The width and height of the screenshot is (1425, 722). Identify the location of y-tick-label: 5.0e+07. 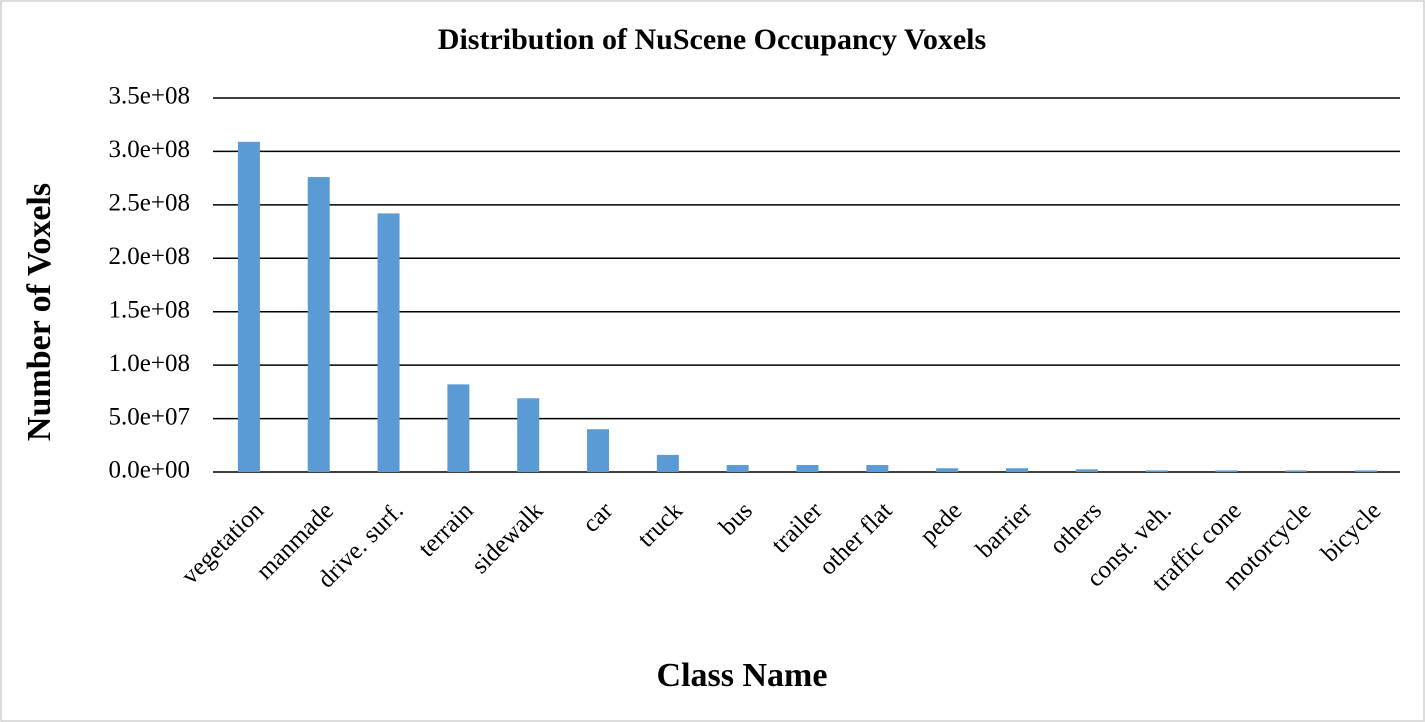
(149, 416).